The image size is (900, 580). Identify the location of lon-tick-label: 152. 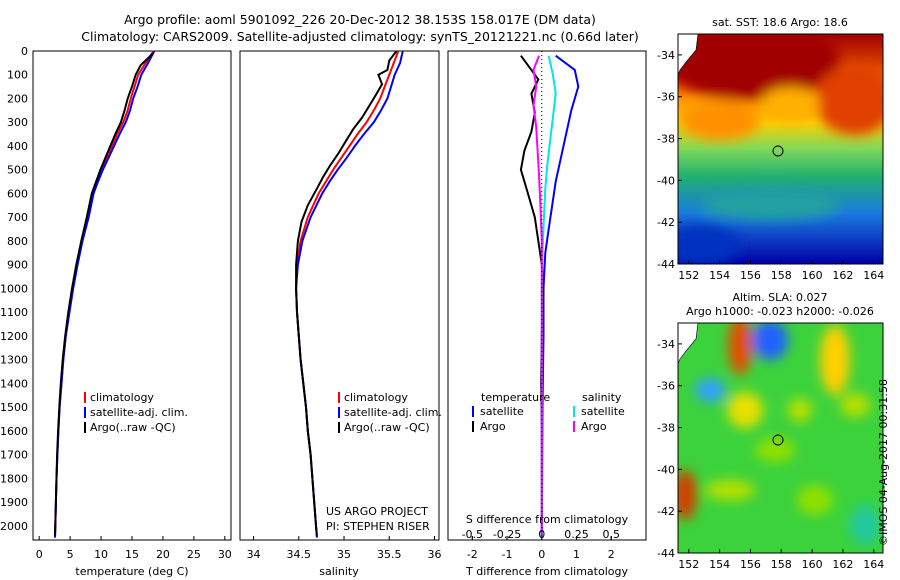
(688, 564).